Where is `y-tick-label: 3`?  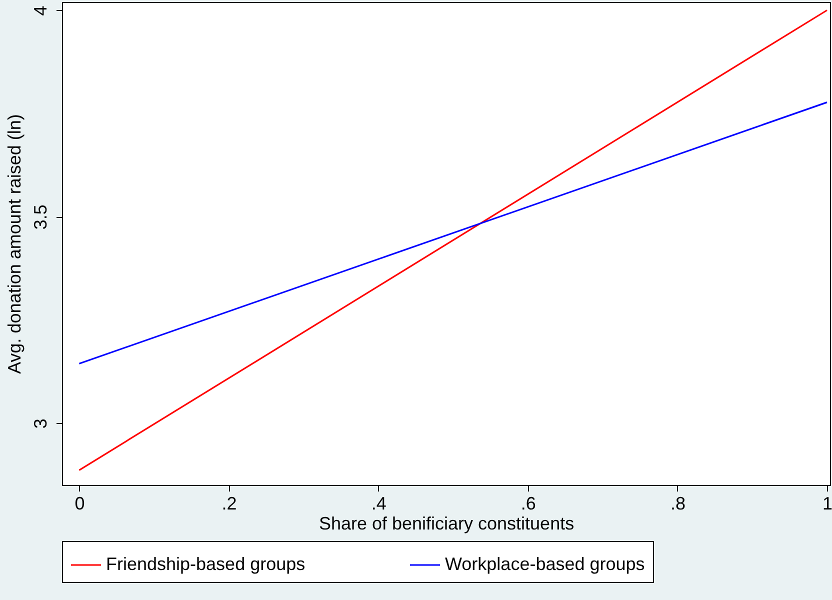 y-tick-label: 3 is located at coordinates (40, 423).